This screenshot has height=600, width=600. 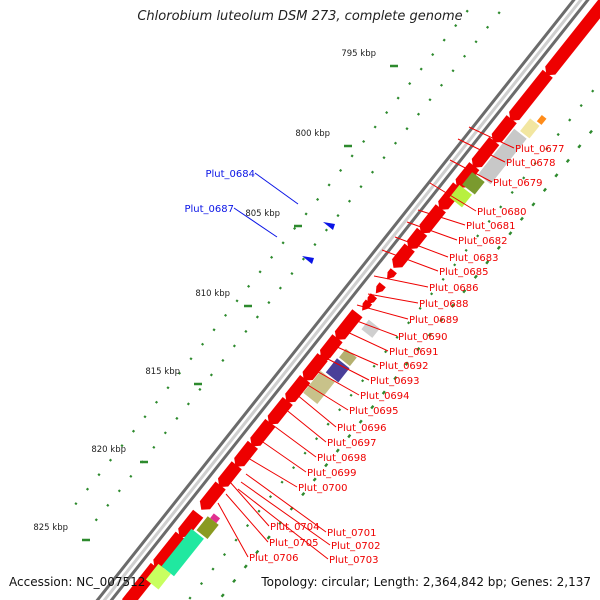 What do you see at coordinates (342, 458) in the screenshot?
I see `reverse-gene-label: Plut_0698` at bounding box center [342, 458].